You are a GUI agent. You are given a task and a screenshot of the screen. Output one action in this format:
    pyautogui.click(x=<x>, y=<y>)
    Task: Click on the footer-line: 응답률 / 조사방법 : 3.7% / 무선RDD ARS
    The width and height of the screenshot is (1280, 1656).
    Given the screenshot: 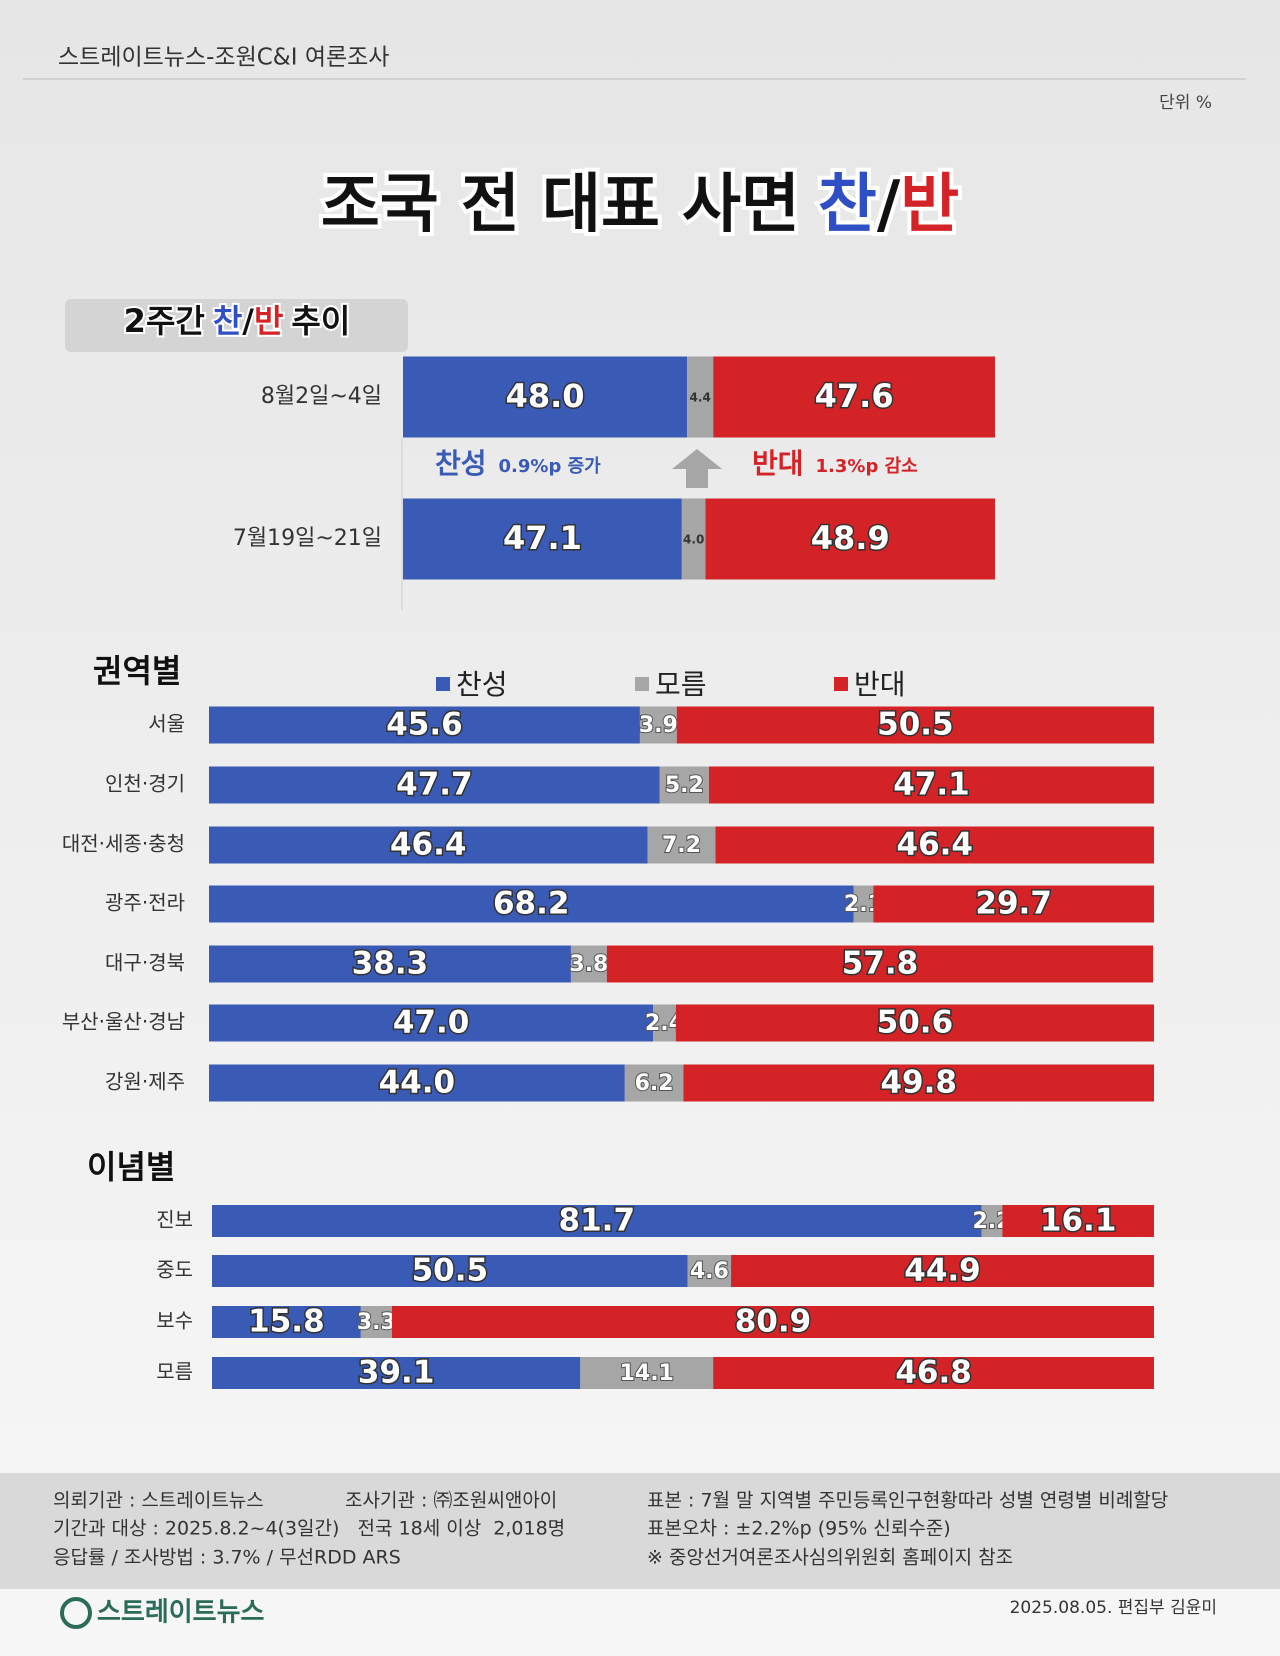 What is the action you would take?
    pyautogui.click(x=227, y=1558)
    